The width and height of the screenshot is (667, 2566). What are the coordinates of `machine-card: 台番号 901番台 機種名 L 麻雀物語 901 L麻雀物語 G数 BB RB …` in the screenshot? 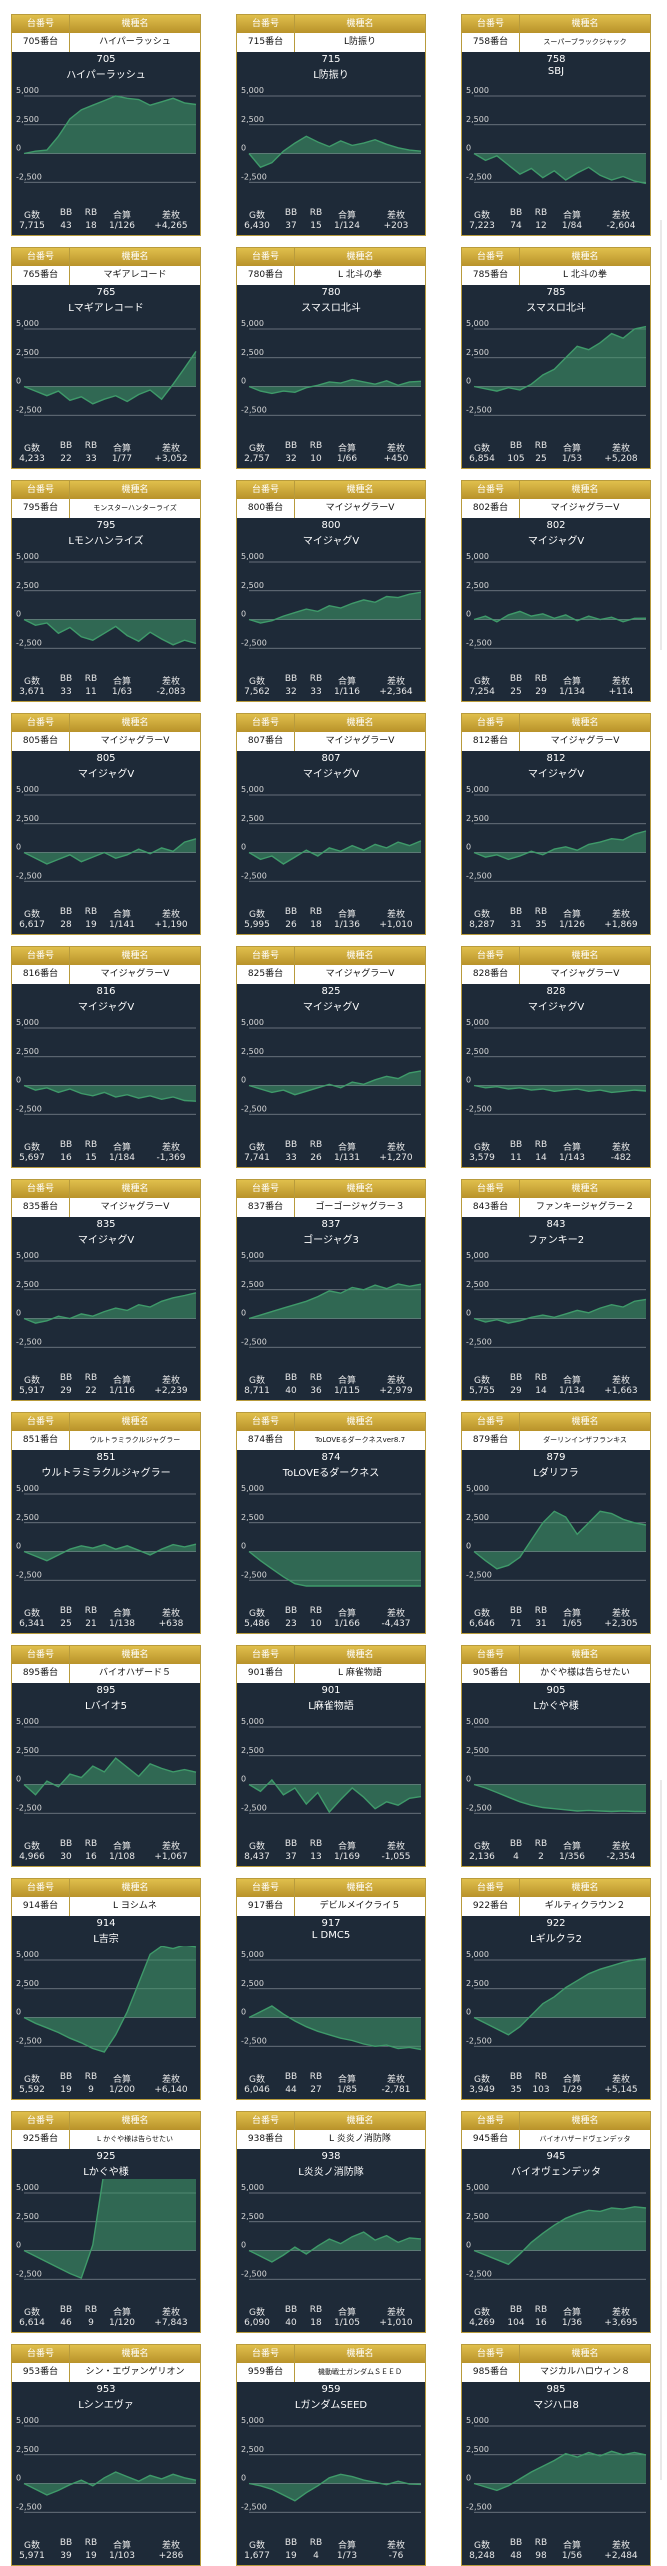 It's located at (331, 1756).